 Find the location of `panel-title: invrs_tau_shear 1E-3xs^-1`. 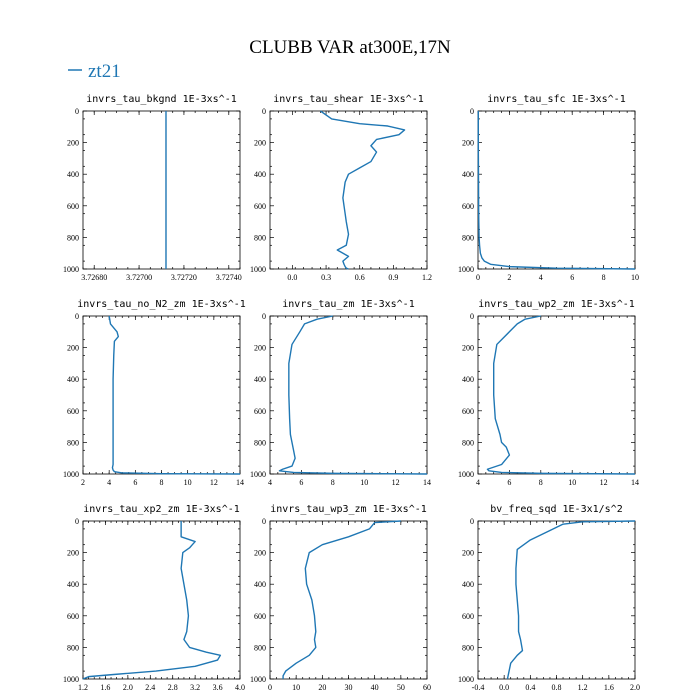

panel-title: invrs_tau_shear 1E-3xs^-1 is located at coordinates (348, 99).